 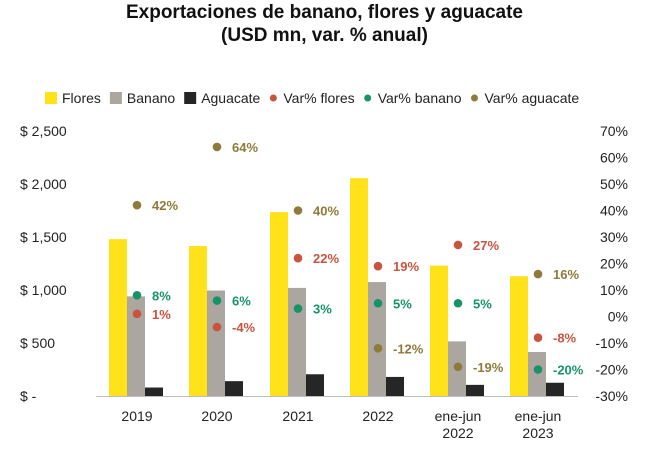 What do you see at coordinates (297, 416) in the screenshot?
I see `x-tick-label: 2021` at bounding box center [297, 416].